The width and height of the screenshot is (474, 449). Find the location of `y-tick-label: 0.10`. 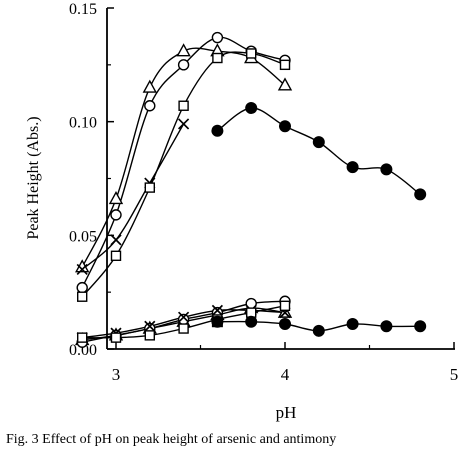

y-tick-label: 0.10 is located at coordinates (83, 123).